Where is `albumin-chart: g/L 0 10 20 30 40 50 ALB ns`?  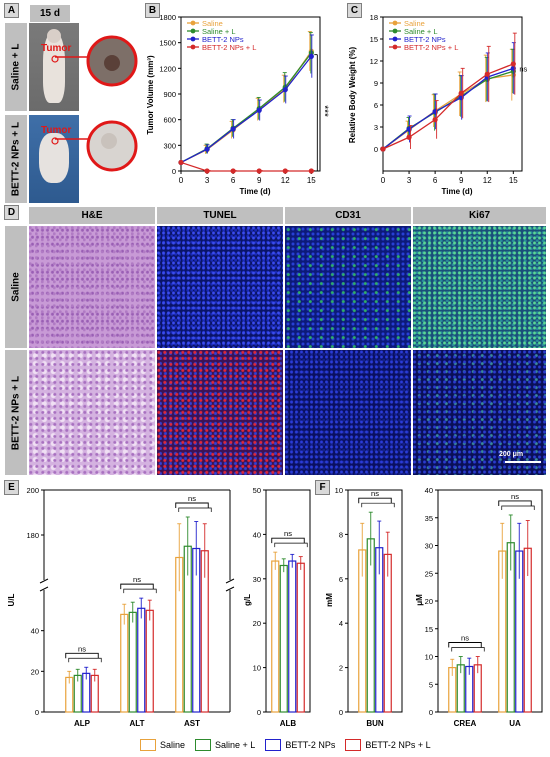
albumin-chart: g/L 0 10 20 30 40 50 ALB ns is located at coordinates (277, 607).